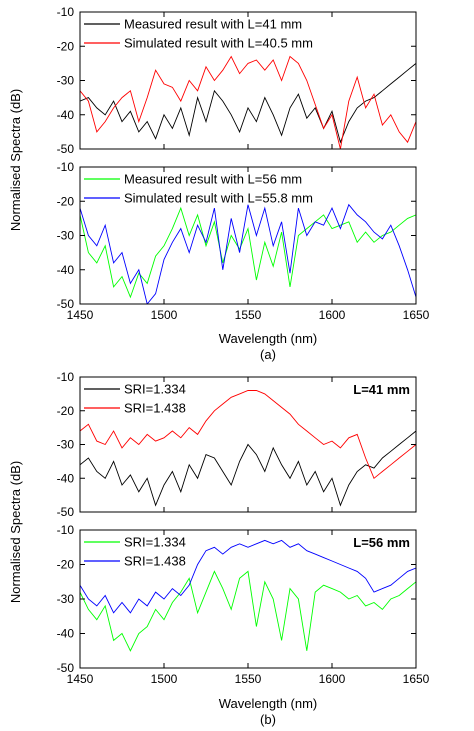 Image resolution: width=474 pixels, height=731 pixels. What do you see at coordinates (15, 160) in the screenshot?
I see `y-axis-label-top: Normalised Spectra (dB)` at bounding box center [15, 160].